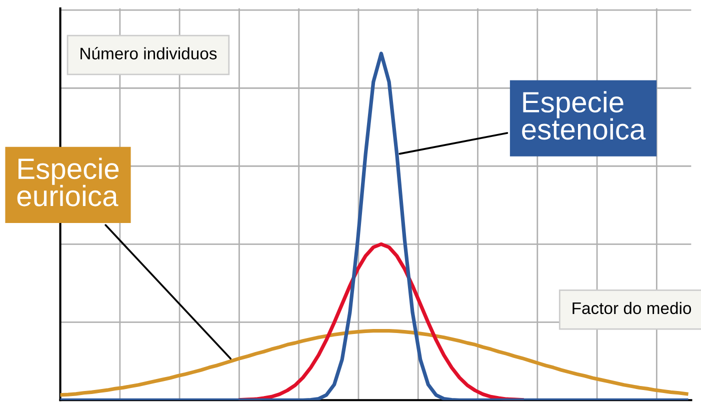  What do you see at coordinates (632, 308) in the screenshot?
I see `x-axis-title: Factor do medio` at bounding box center [632, 308].